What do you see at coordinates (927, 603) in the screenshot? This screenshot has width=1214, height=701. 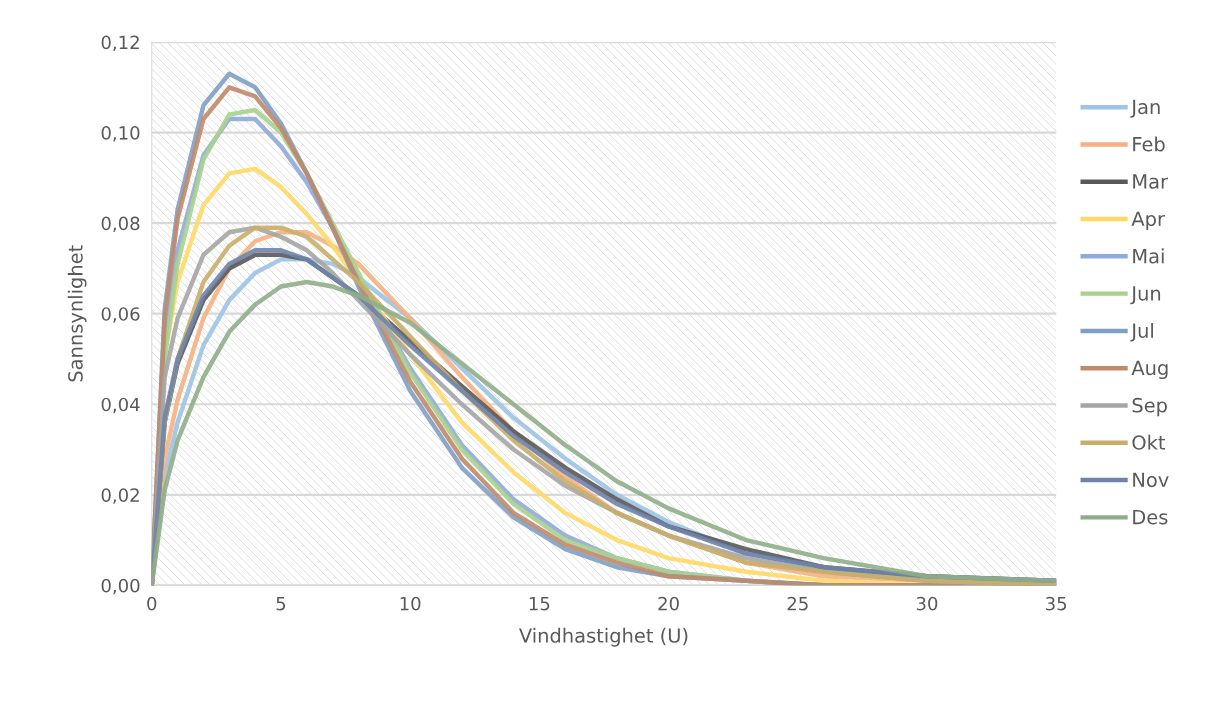 I see `x-tick-label: 30` at bounding box center [927, 603].